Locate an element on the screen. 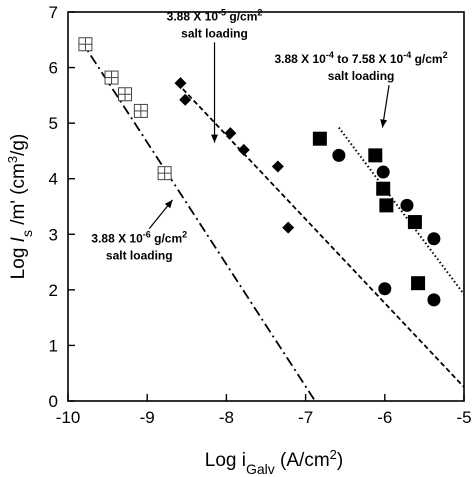  x-tick-label-2: -8 is located at coordinates (226, 417).